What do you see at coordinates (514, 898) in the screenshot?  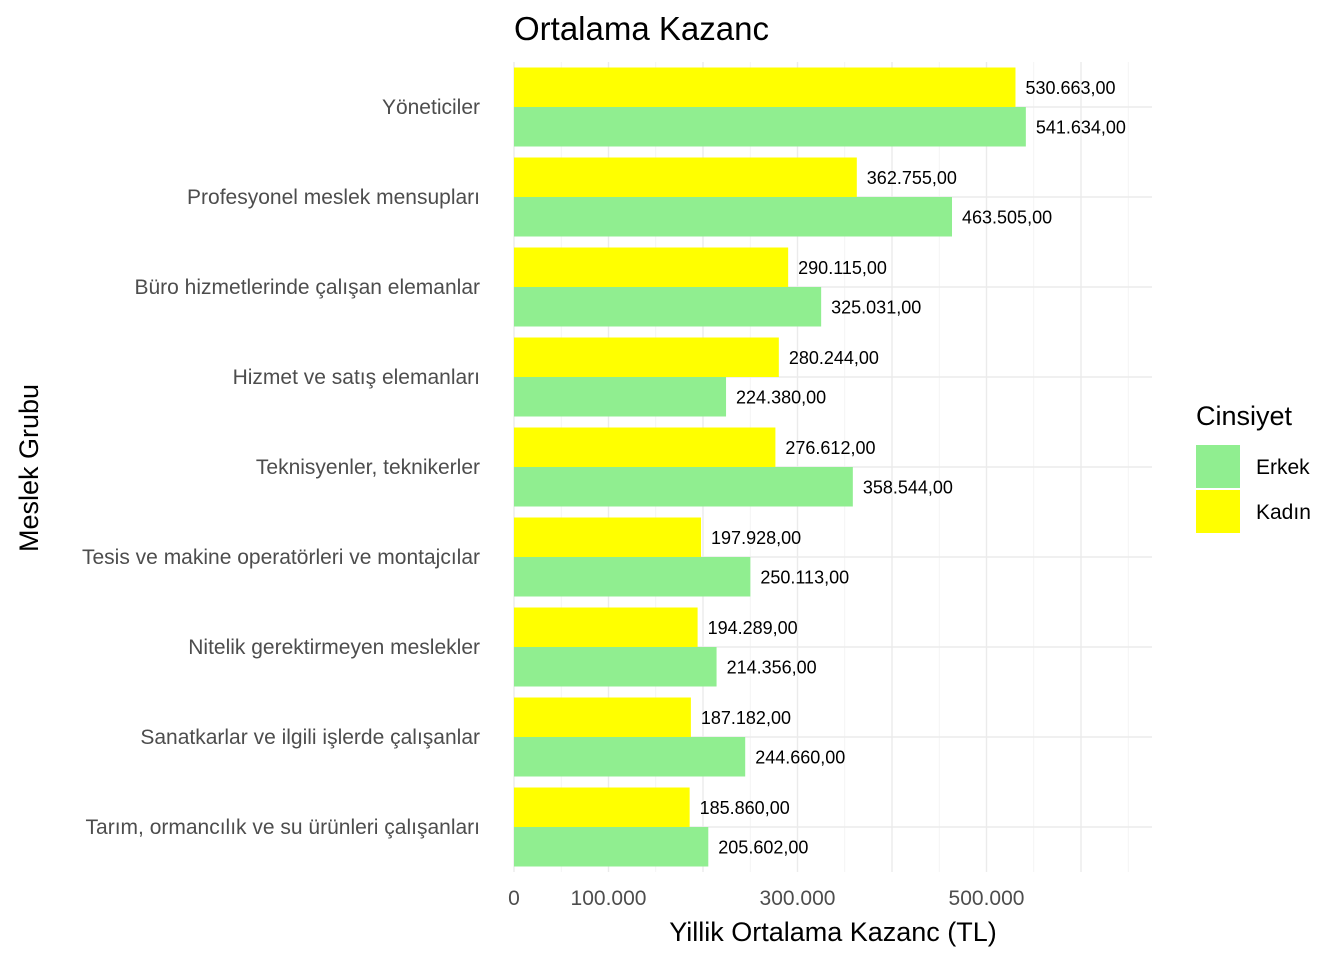 I see `x-tick-label: 0` at bounding box center [514, 898].